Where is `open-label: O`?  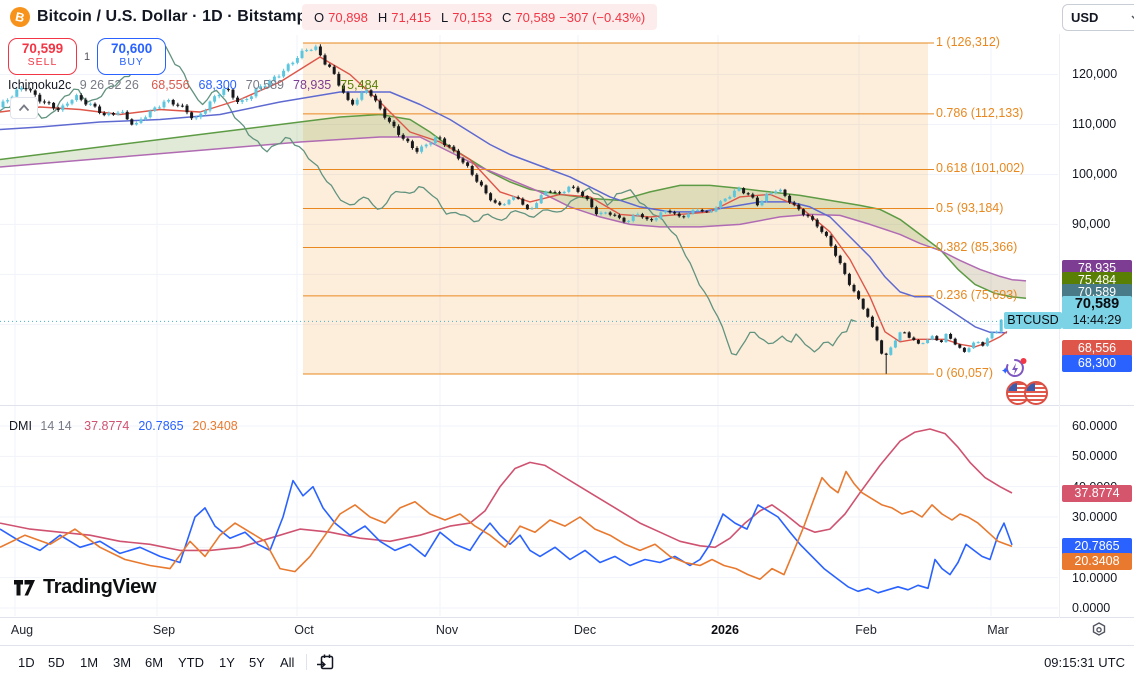
open-label: O is located at coordinates (319, 17).